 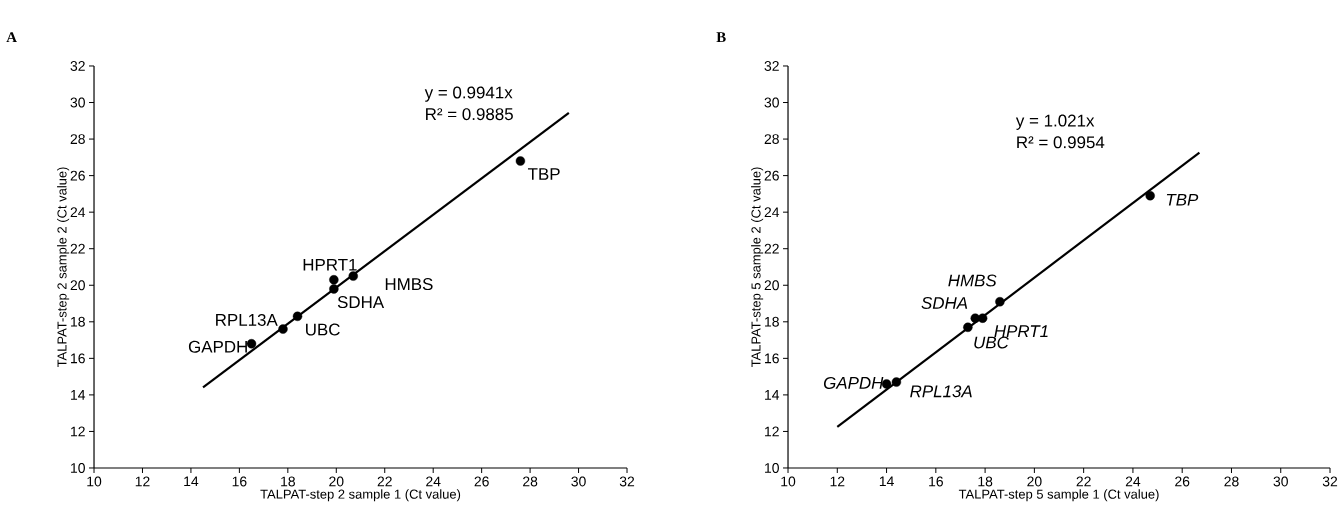 What do you see at coordinates (11, 37) in the screenshot?
I see `chart-title: A` at bounding box center [11, 37].